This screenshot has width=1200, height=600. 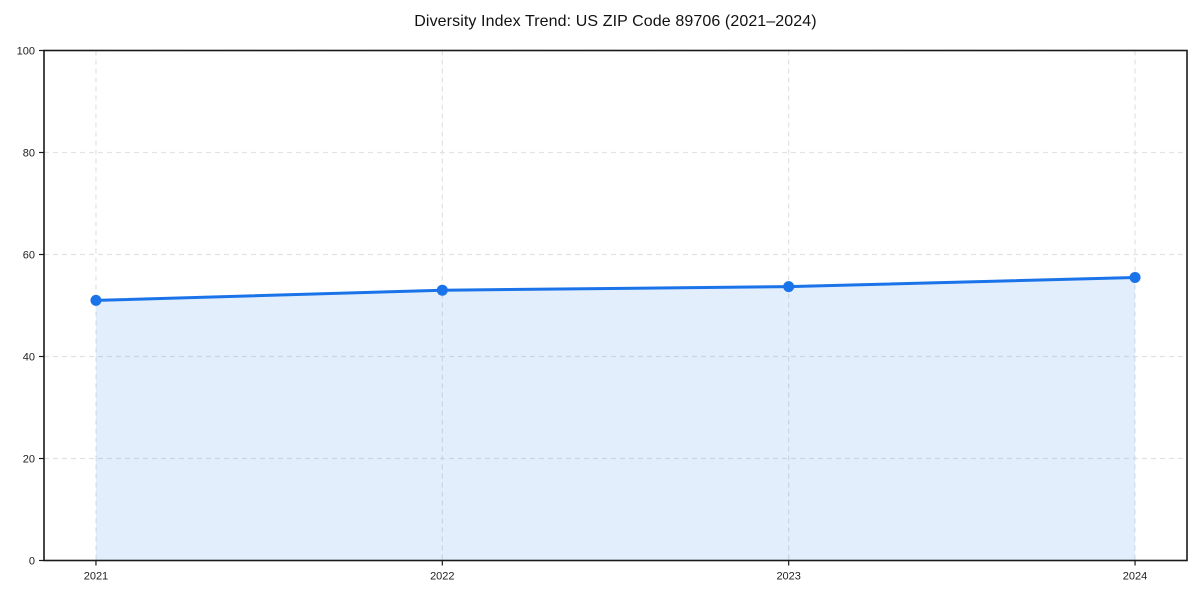 I want to click on x-tick-label-2024: 2024, so click(x=1135, y=577).